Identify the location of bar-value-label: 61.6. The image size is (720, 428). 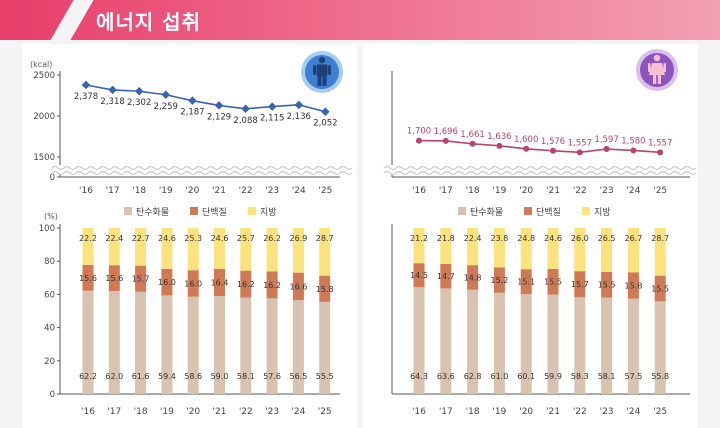
(141, 376).